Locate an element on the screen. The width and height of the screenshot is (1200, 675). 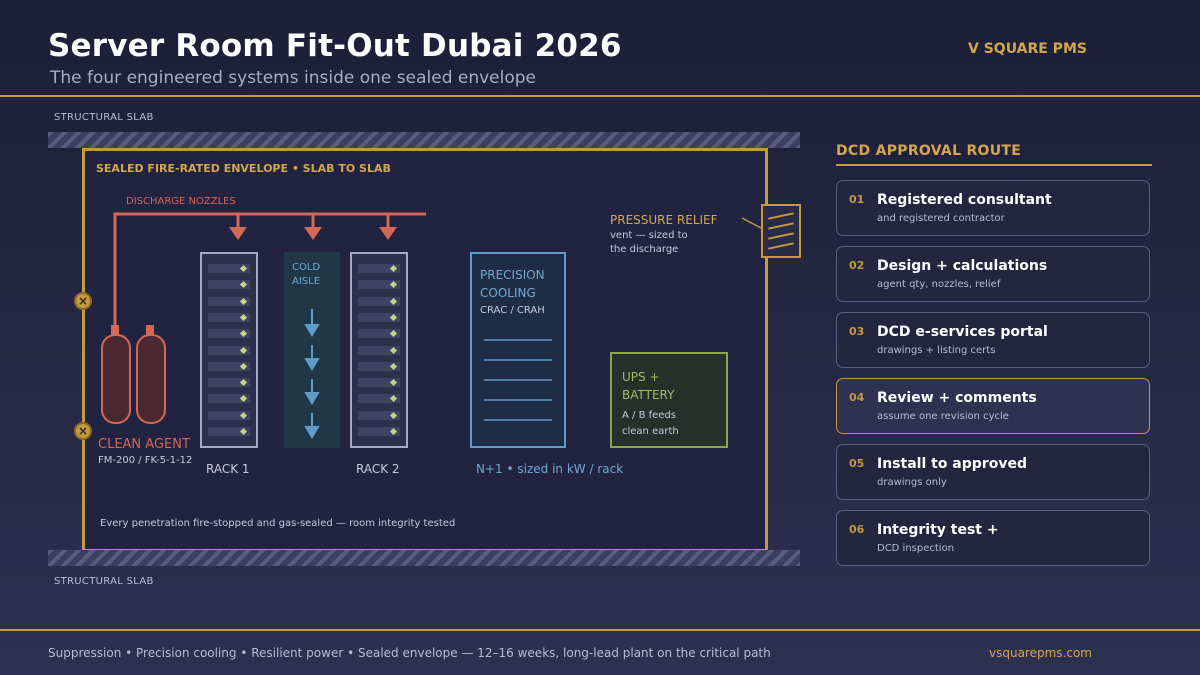
step-subtitle: drawings + listing certs is located at coordinates (936, 350).